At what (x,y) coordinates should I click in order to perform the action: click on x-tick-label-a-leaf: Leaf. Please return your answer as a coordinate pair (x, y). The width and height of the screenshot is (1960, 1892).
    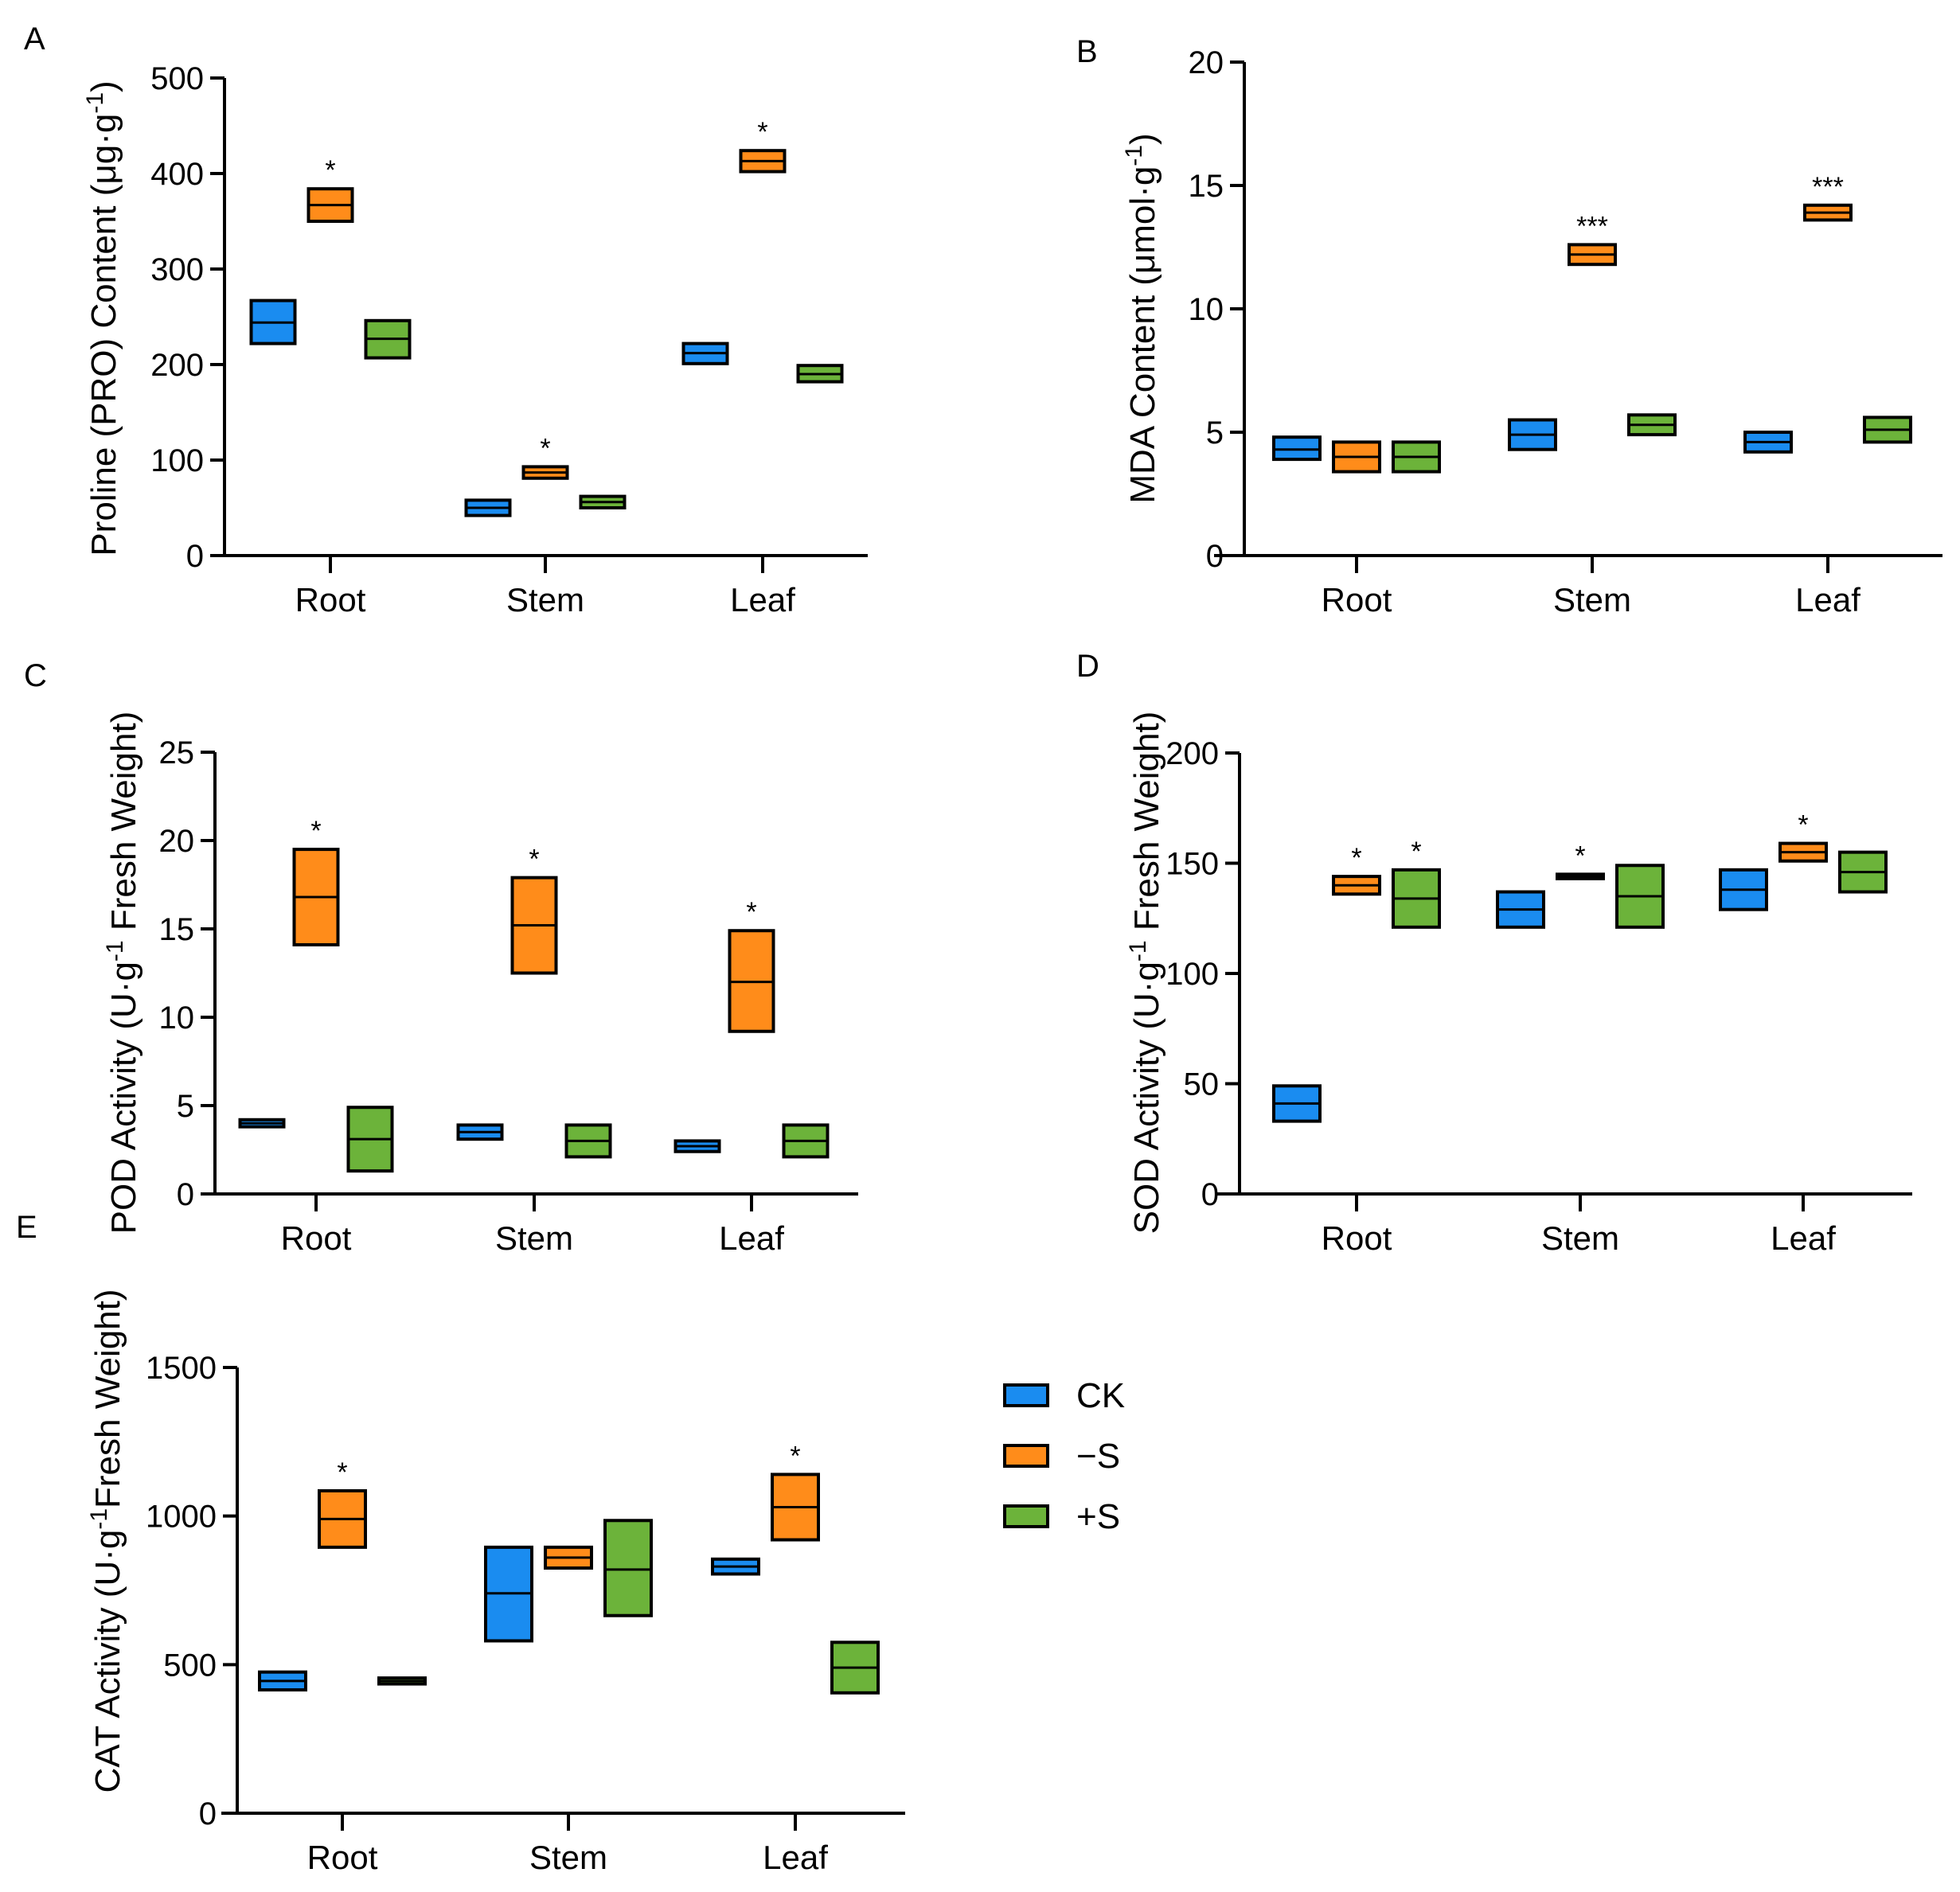
    Looking at the image, I should click on (762, 599).